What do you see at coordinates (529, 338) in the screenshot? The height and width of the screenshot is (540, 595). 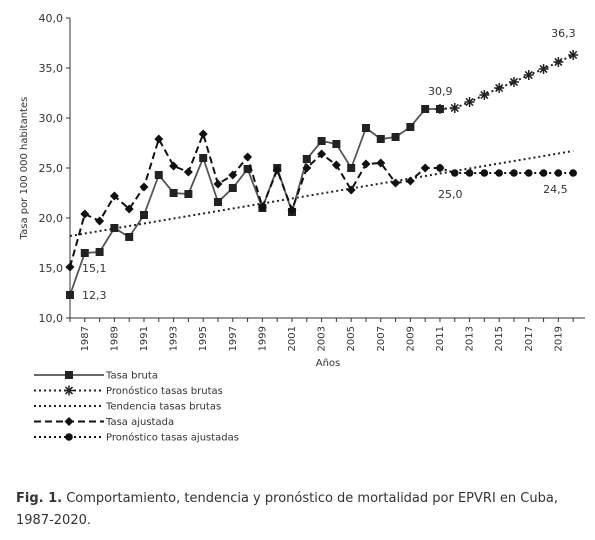 I see `x-tick-label: 2017` at bounding box center [529, 338].